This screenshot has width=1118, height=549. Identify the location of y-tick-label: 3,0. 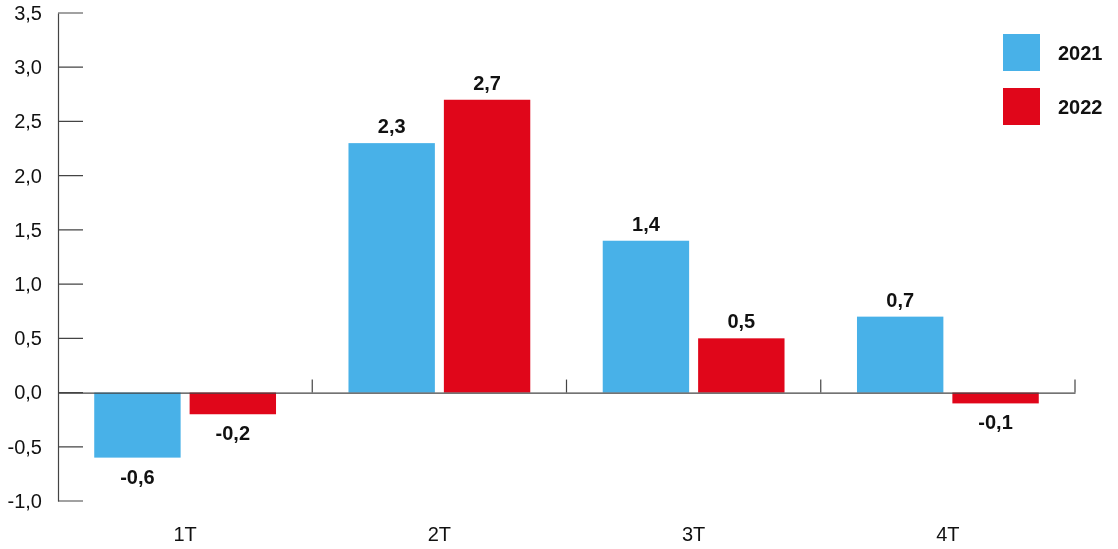
(28, 67).